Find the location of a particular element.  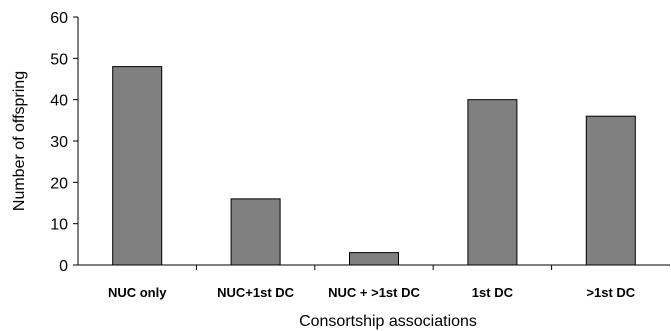

y-tick-label: 20 is located at coordinates (59, 183).